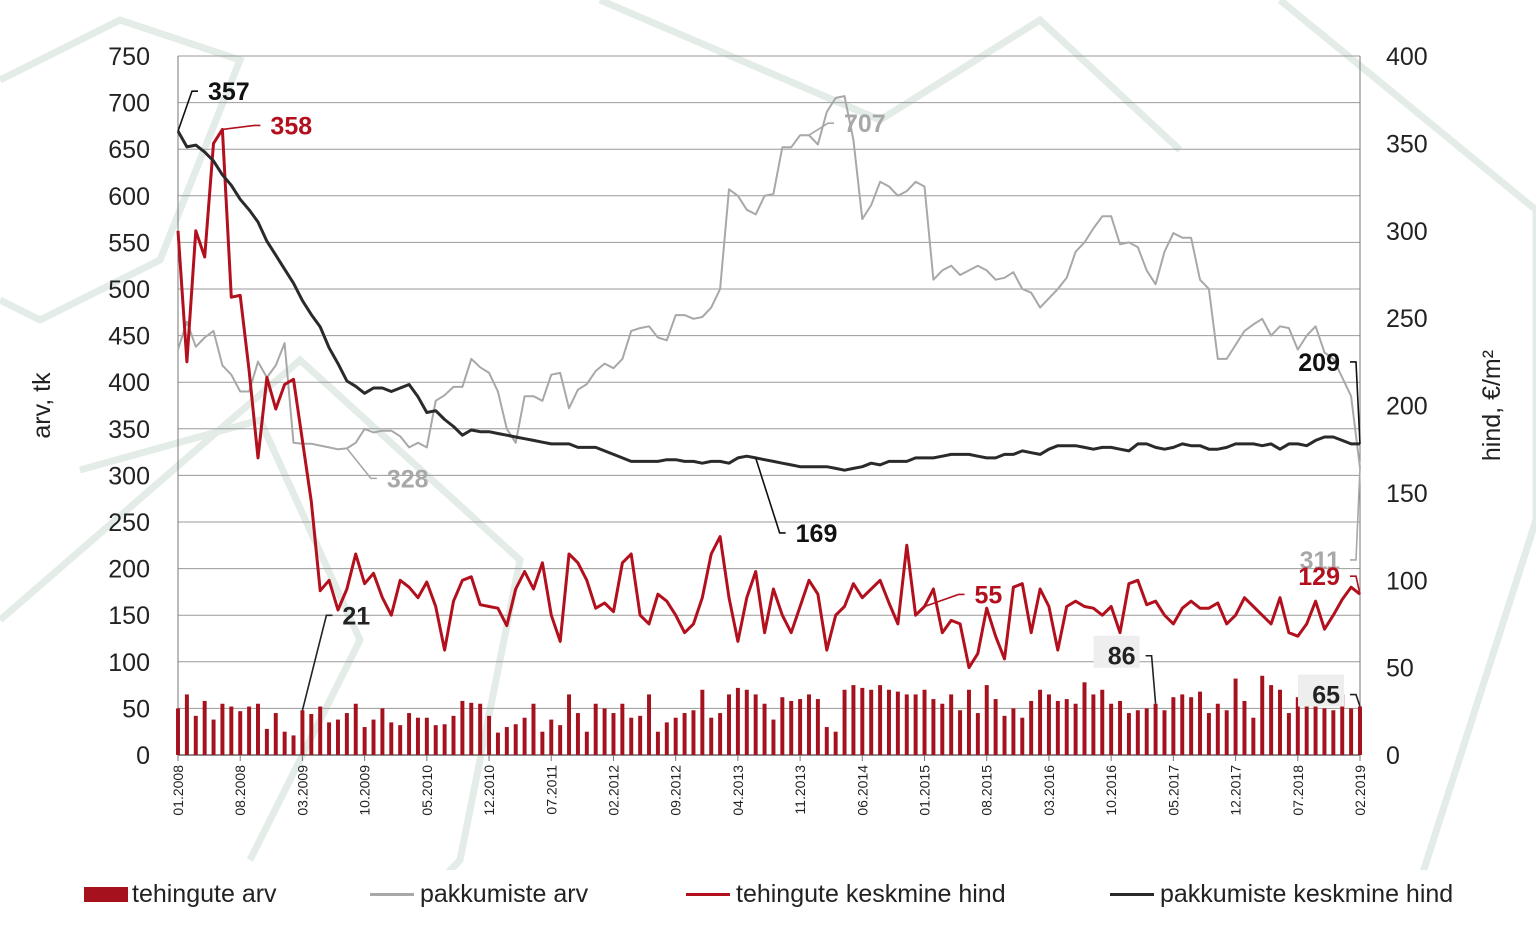 The height and width of the screenshot is (944, 1536). I want to click on x-tick-label: 10.2009, so click(365, 790).